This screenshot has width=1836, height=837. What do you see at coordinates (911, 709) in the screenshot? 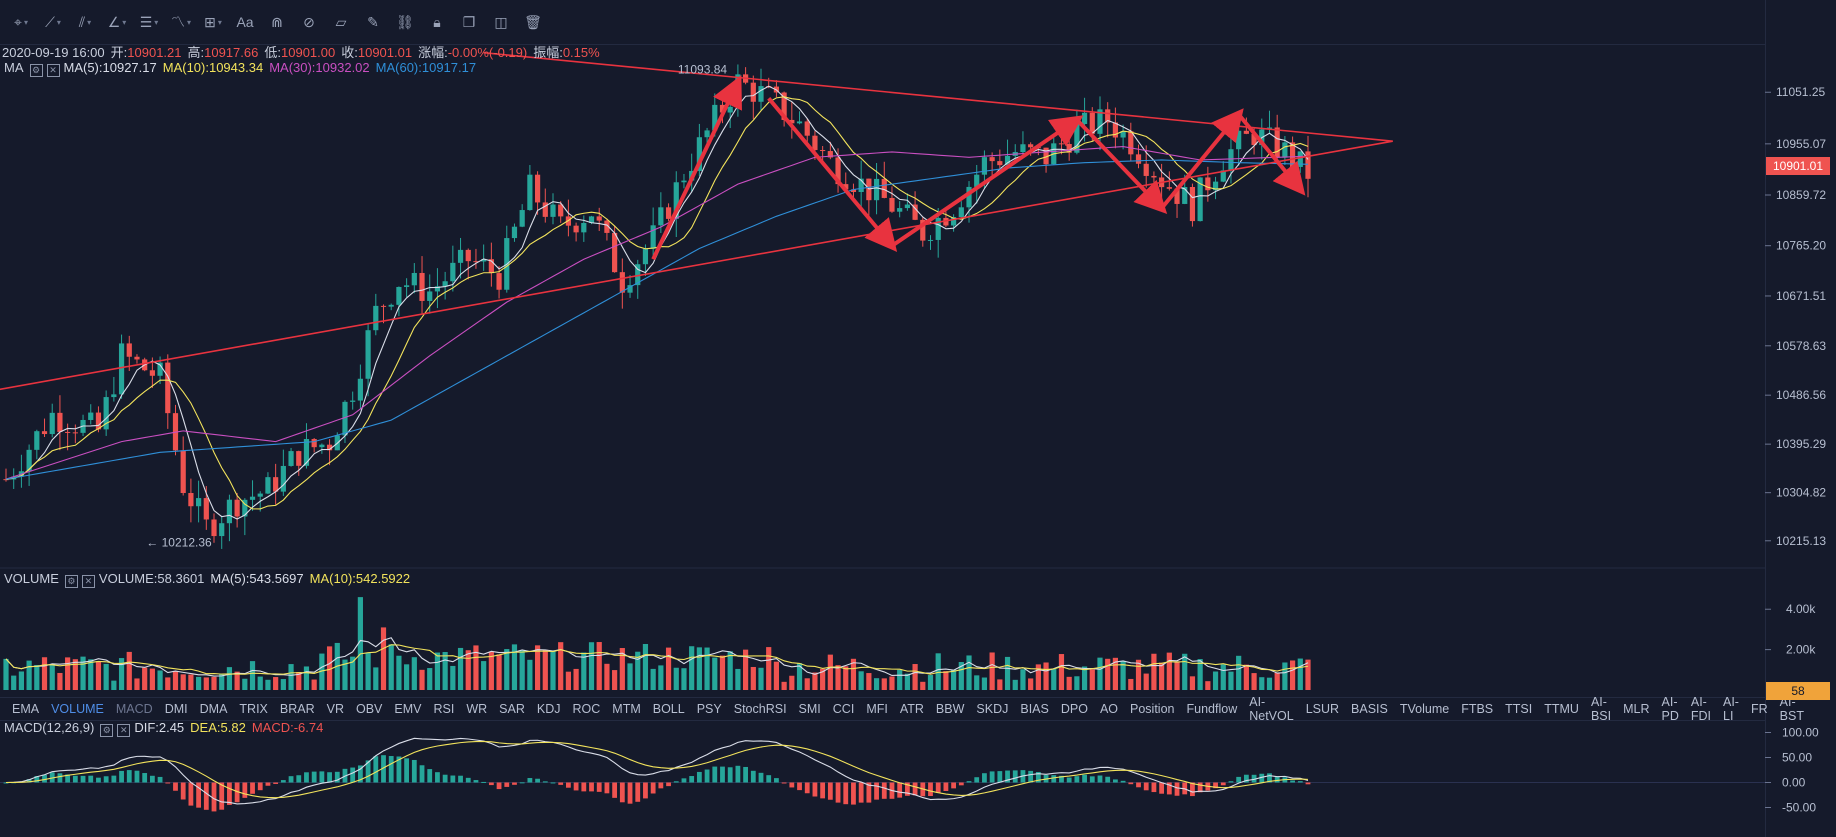
I see `indicator-tab-atr: ATR` at bounding box center [911, 709].